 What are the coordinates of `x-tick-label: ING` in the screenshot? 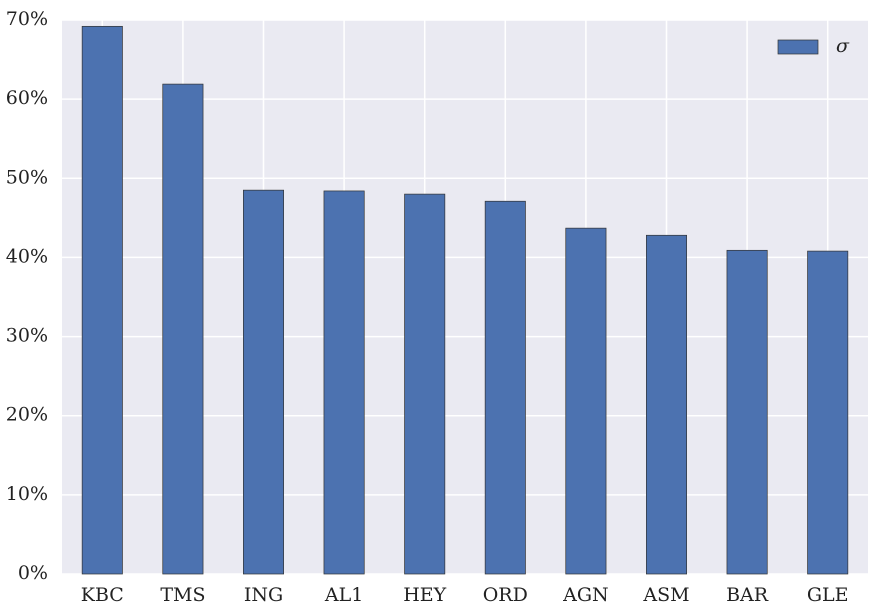 It's located at (263, 595).